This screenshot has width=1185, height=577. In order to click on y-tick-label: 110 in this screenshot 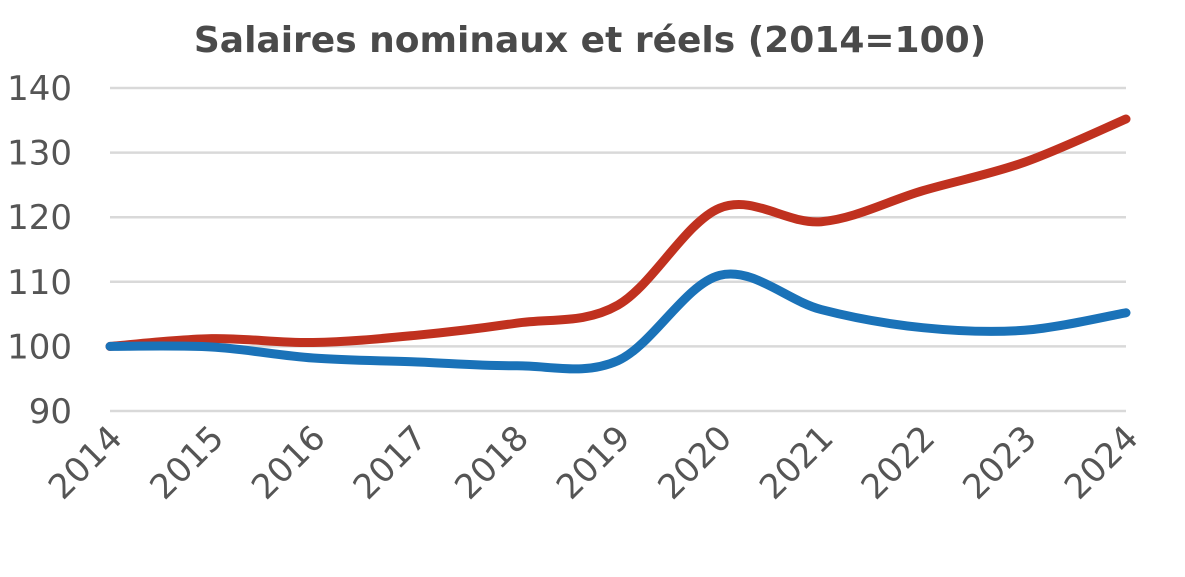, I will do `click(39, 283)`.